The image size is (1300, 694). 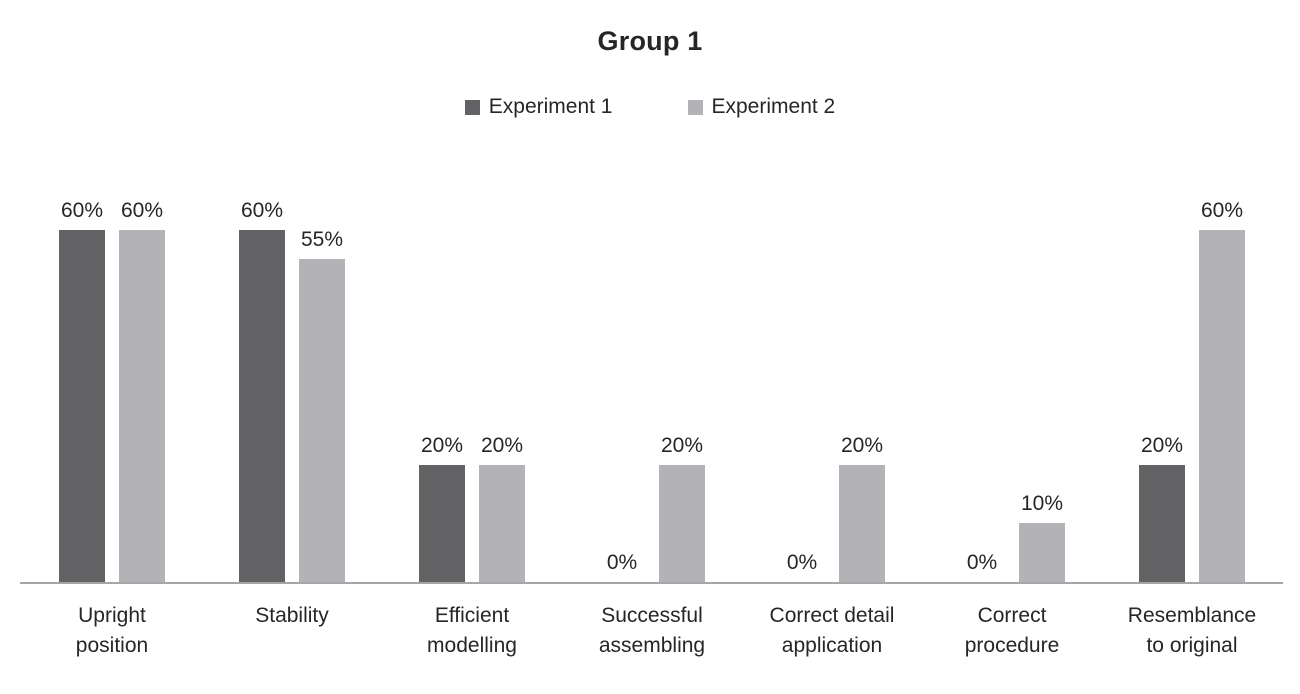 I want to click on legend: Experiment 1 Experiment 2, so click(x=650, y=107).